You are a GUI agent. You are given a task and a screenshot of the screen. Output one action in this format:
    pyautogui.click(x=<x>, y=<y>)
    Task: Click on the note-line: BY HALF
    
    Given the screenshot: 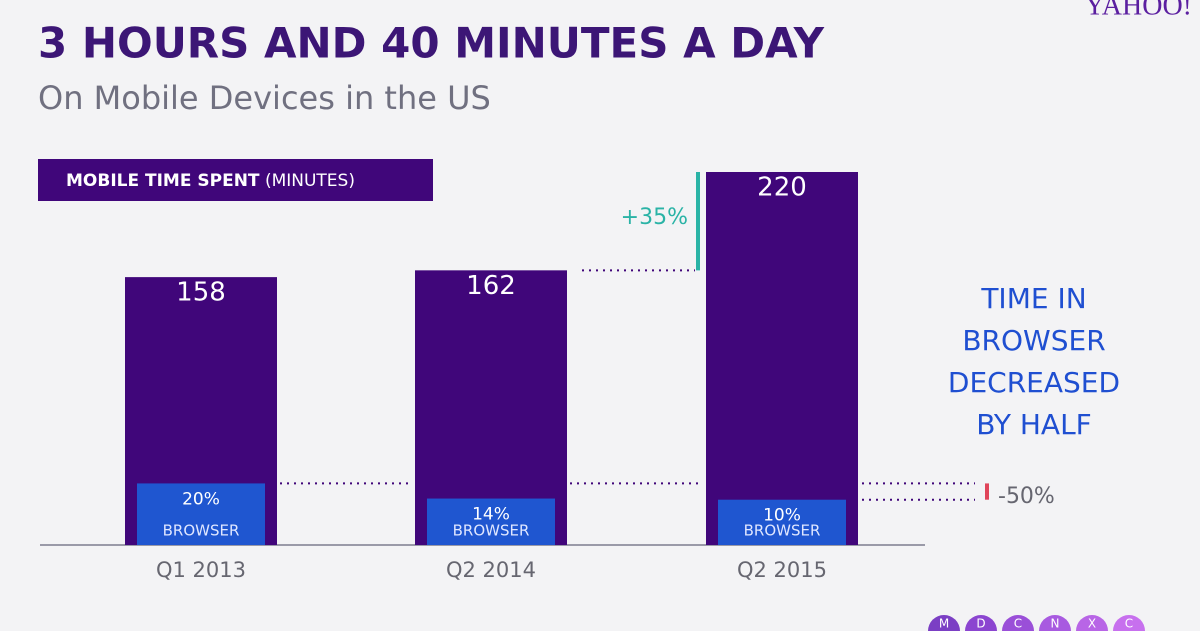 What is the action you would take?
    pyautogui.click(x=1034, y=424)
    